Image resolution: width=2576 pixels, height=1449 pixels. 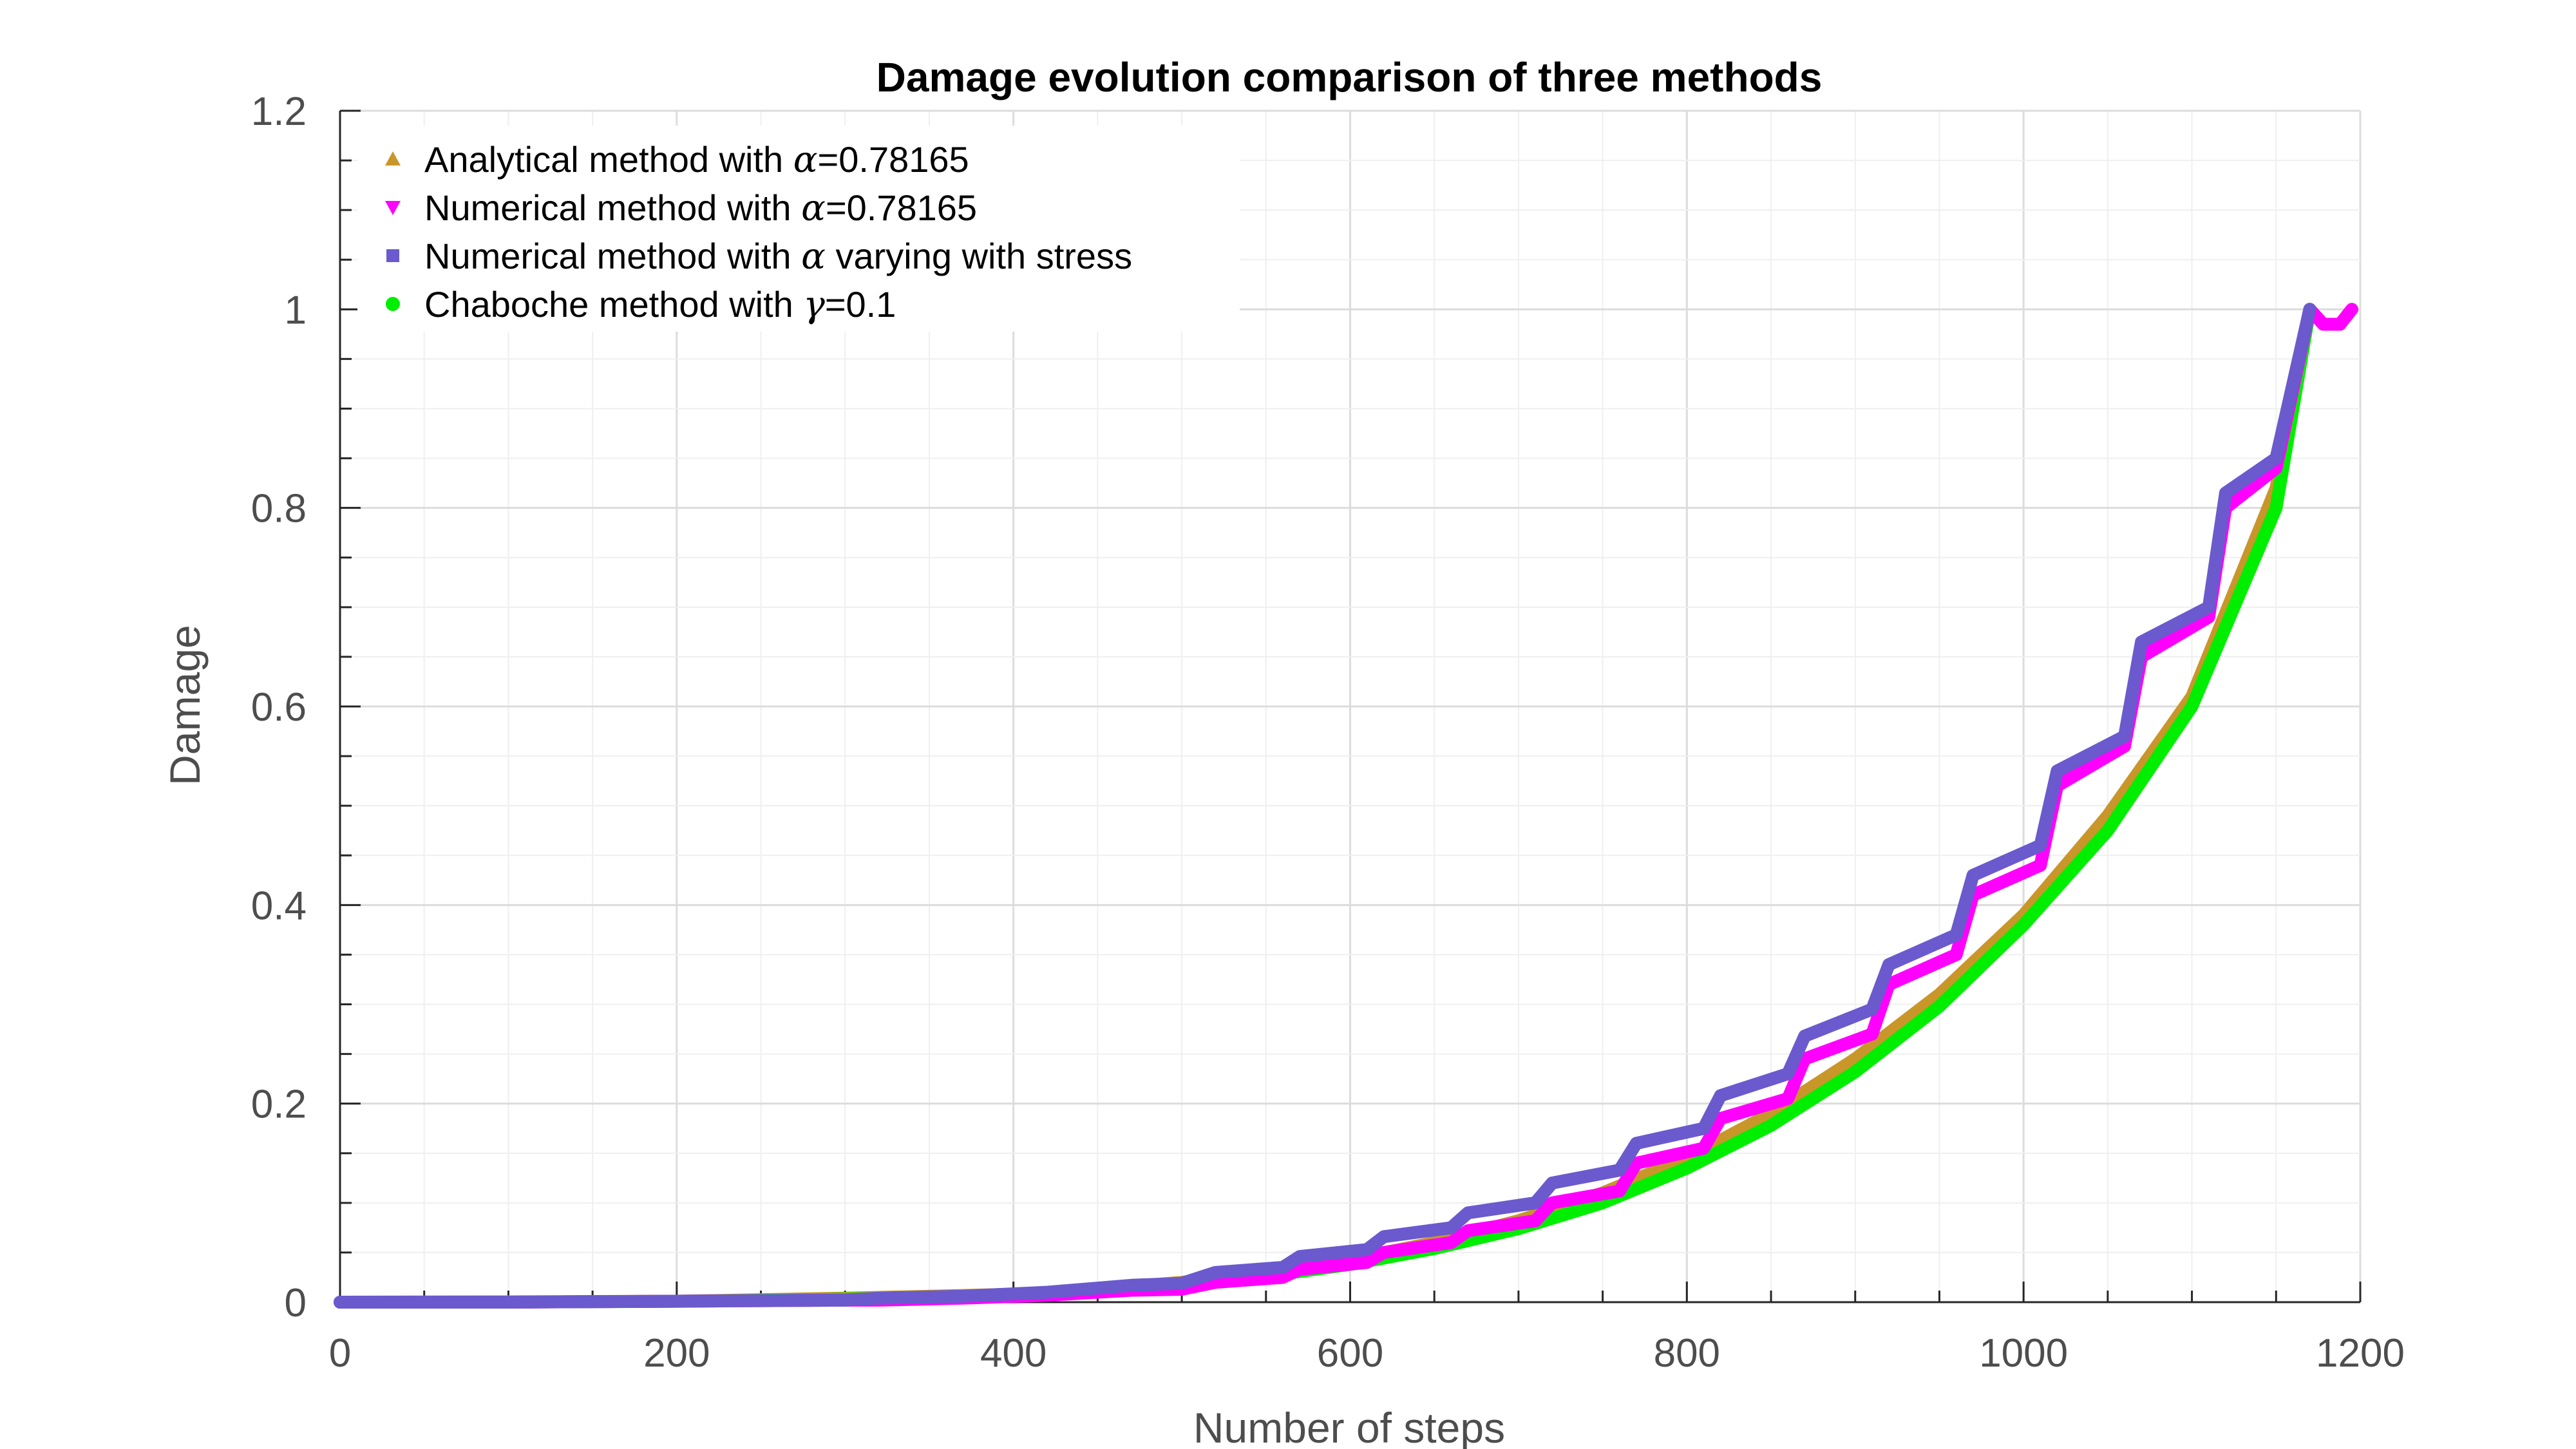 What do you see at coordinates (296, 1303) in the screenshot?
I see `y-tick-label: 0` at bounding box center [296, 1303].